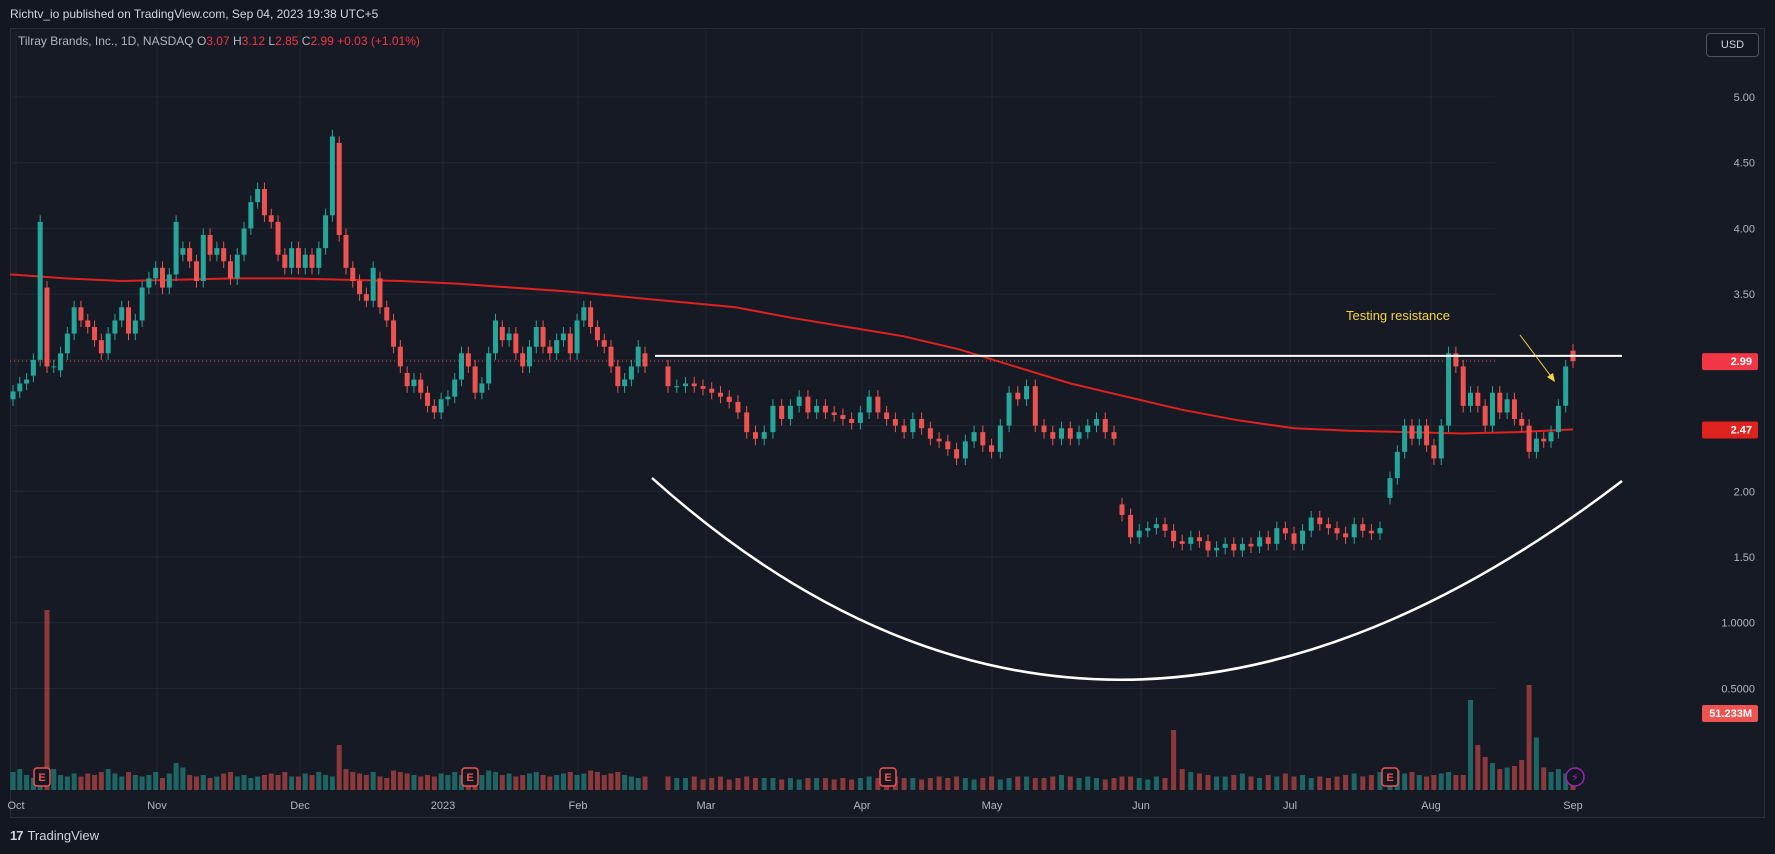 The width and height of the screenshot is (1775, 854). What do you see at coordinates (1431, 806) in the screenshot?
I see `time-tick-label: Aug` at bounding box center [1431, 806].